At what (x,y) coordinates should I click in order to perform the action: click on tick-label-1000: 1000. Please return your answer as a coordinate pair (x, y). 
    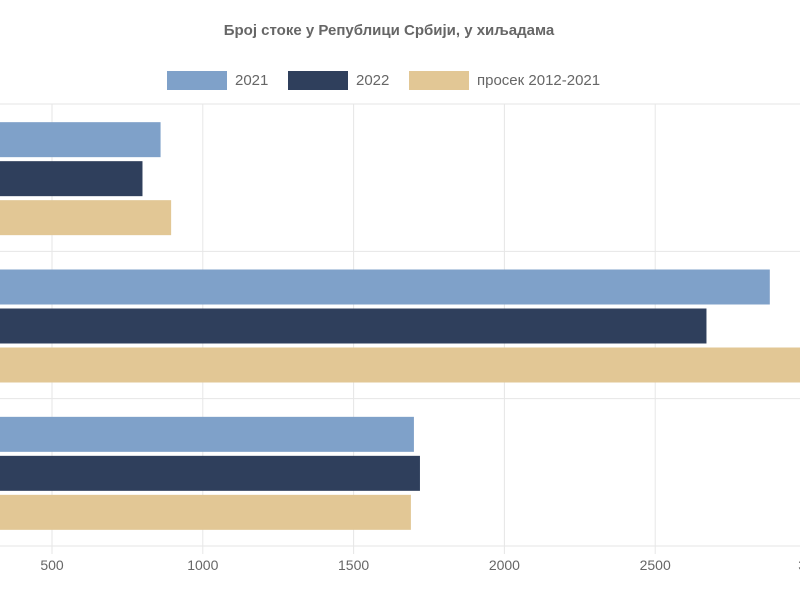
    Looking at the image, I should click on (202, 565).